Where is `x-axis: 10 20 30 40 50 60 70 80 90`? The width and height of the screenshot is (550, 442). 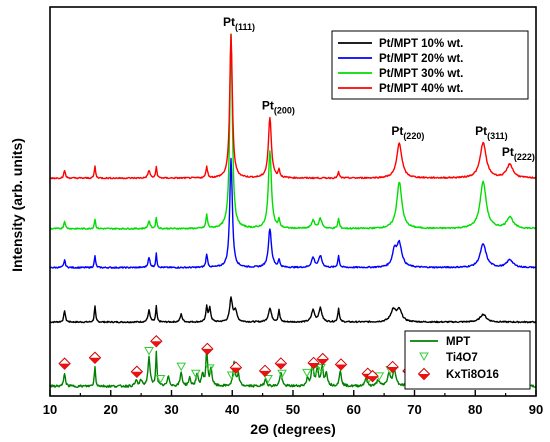
x-axis: 10 20 30 40 50 60 70 80 90 is located at coordinates (293, 403).